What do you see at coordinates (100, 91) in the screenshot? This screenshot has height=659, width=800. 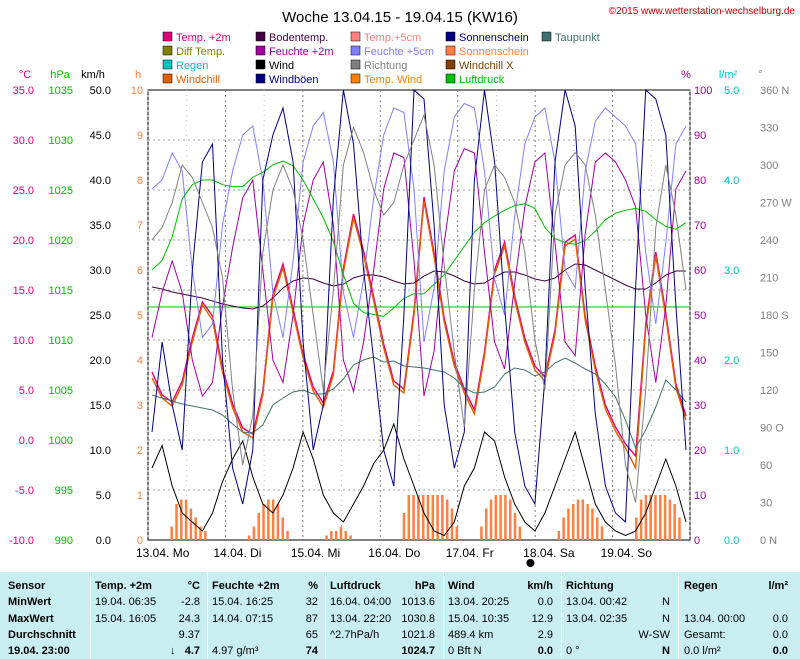 I see `wind-tick-label: 50.0` at bounding box center [100, 91].